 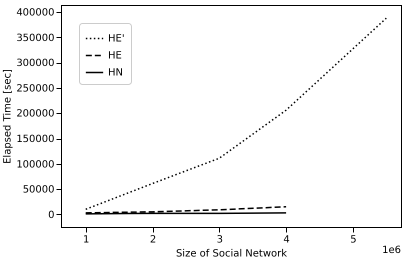 What do you see at coordinates (115, 56) in the screenshot?
I see `legend-label: HE` at bounding box center [115, 56].